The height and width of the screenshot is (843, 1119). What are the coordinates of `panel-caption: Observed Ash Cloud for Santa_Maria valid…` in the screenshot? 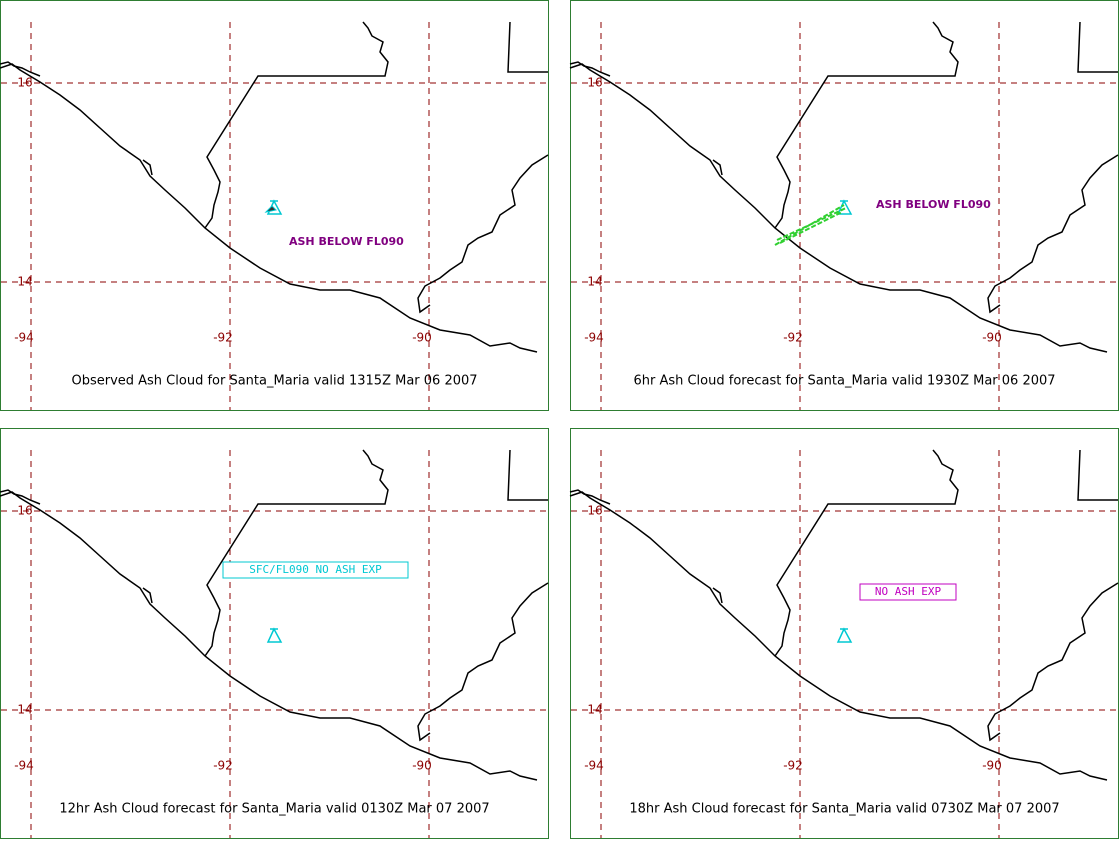 It's located at (274, 381).